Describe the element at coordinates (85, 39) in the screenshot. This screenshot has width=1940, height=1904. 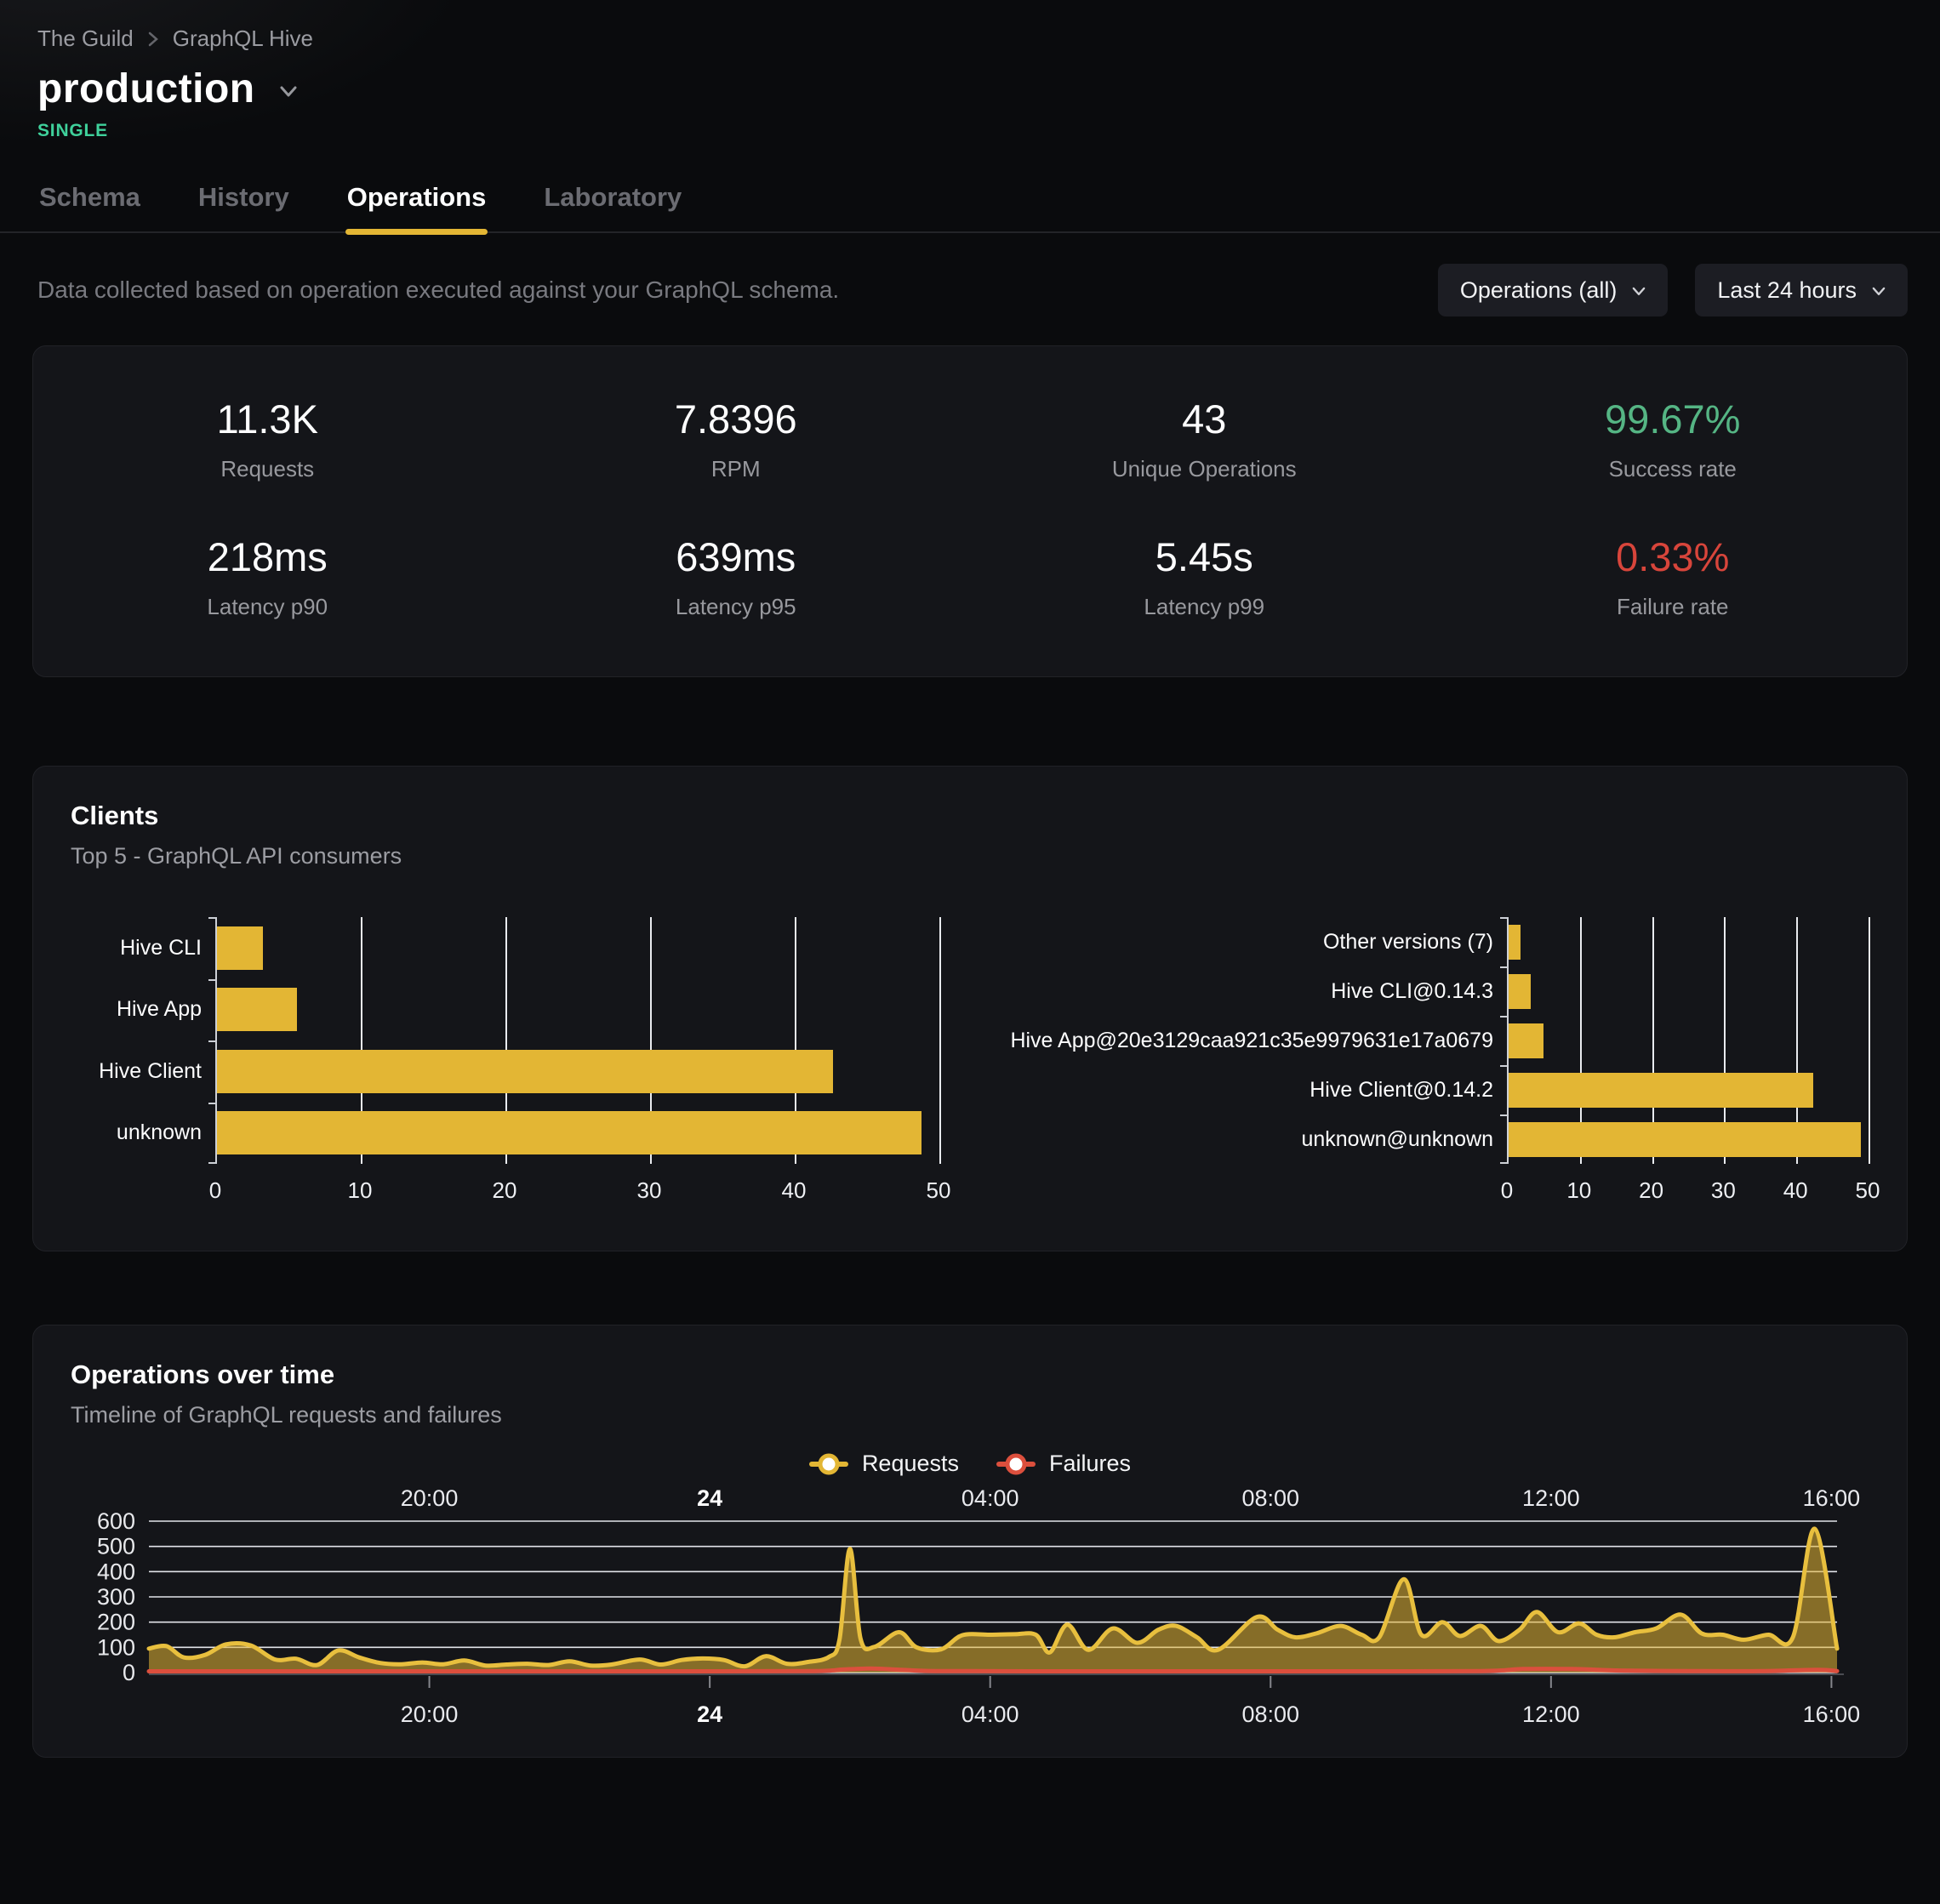
I see `breadcrumb-org-link: The Guild` at that location.